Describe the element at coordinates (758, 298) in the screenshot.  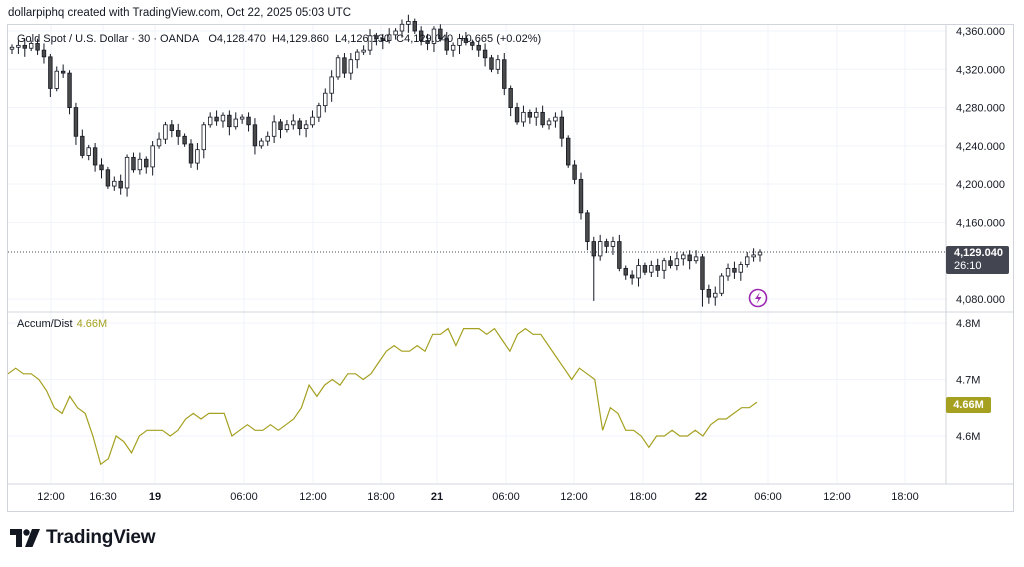
I see `flash-icon` at that location.